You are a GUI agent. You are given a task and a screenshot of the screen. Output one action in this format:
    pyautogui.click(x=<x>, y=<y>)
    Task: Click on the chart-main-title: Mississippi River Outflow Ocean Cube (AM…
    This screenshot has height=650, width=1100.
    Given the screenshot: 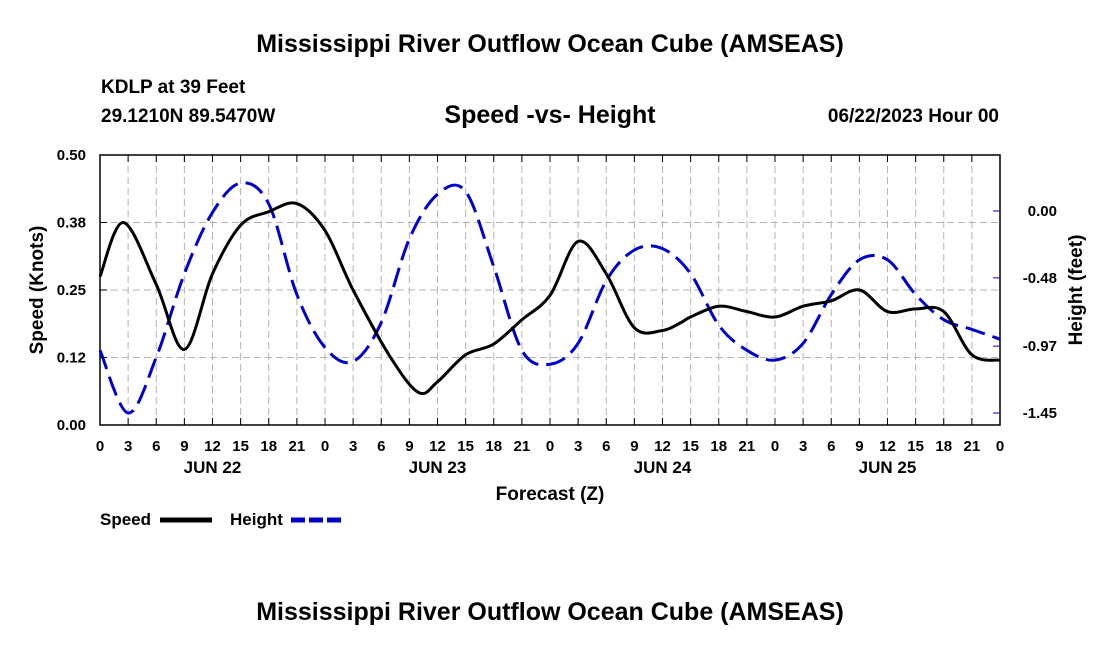 What is the action you would take?
    pyautogui.click(x=550, y=44)
    